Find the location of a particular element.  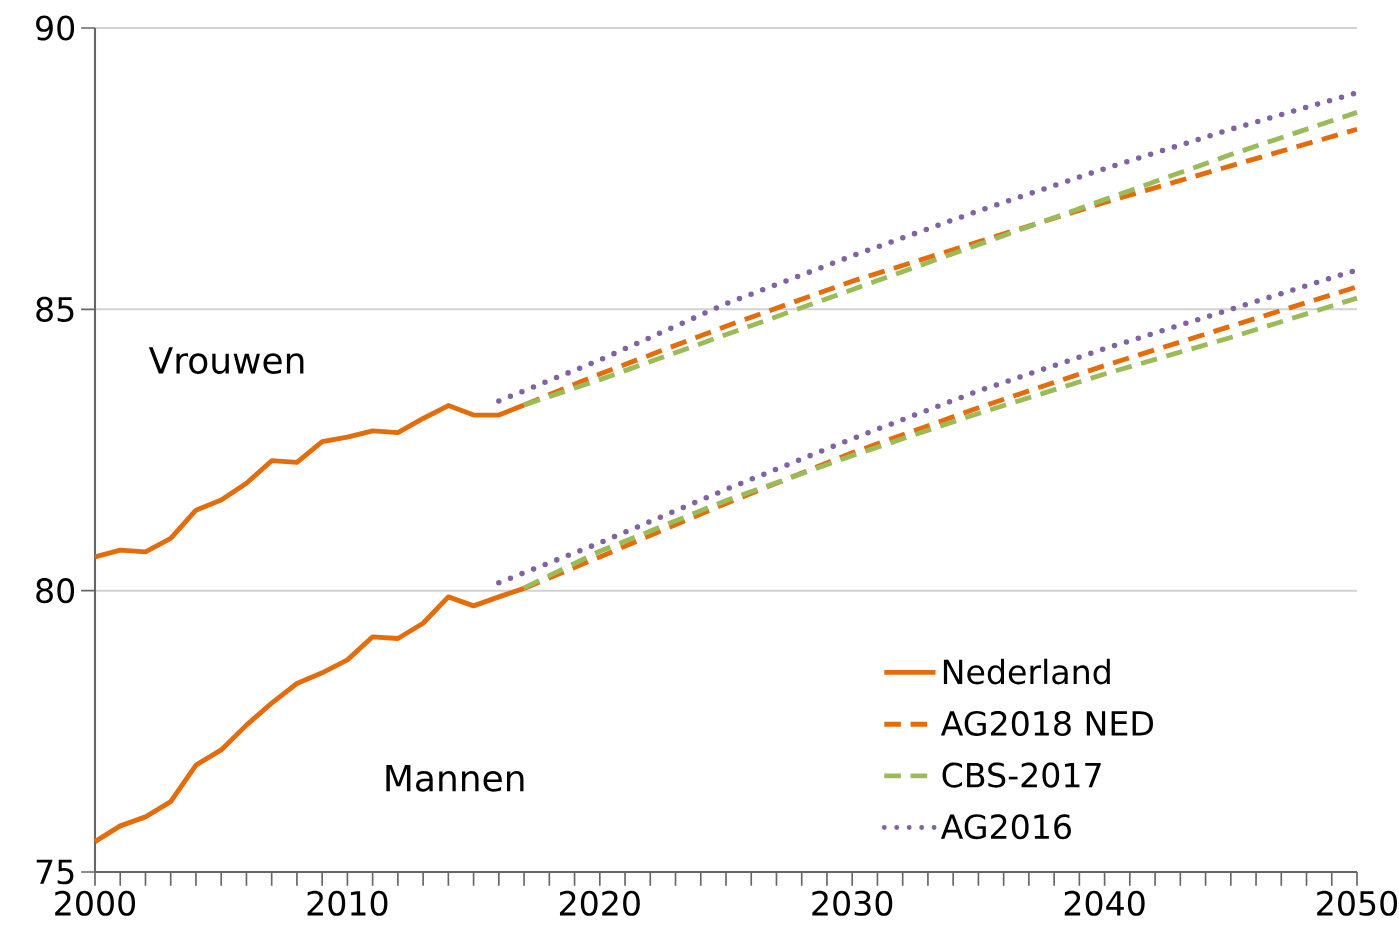

x-tick-label: 2000 is located at coordinates (95, 903).